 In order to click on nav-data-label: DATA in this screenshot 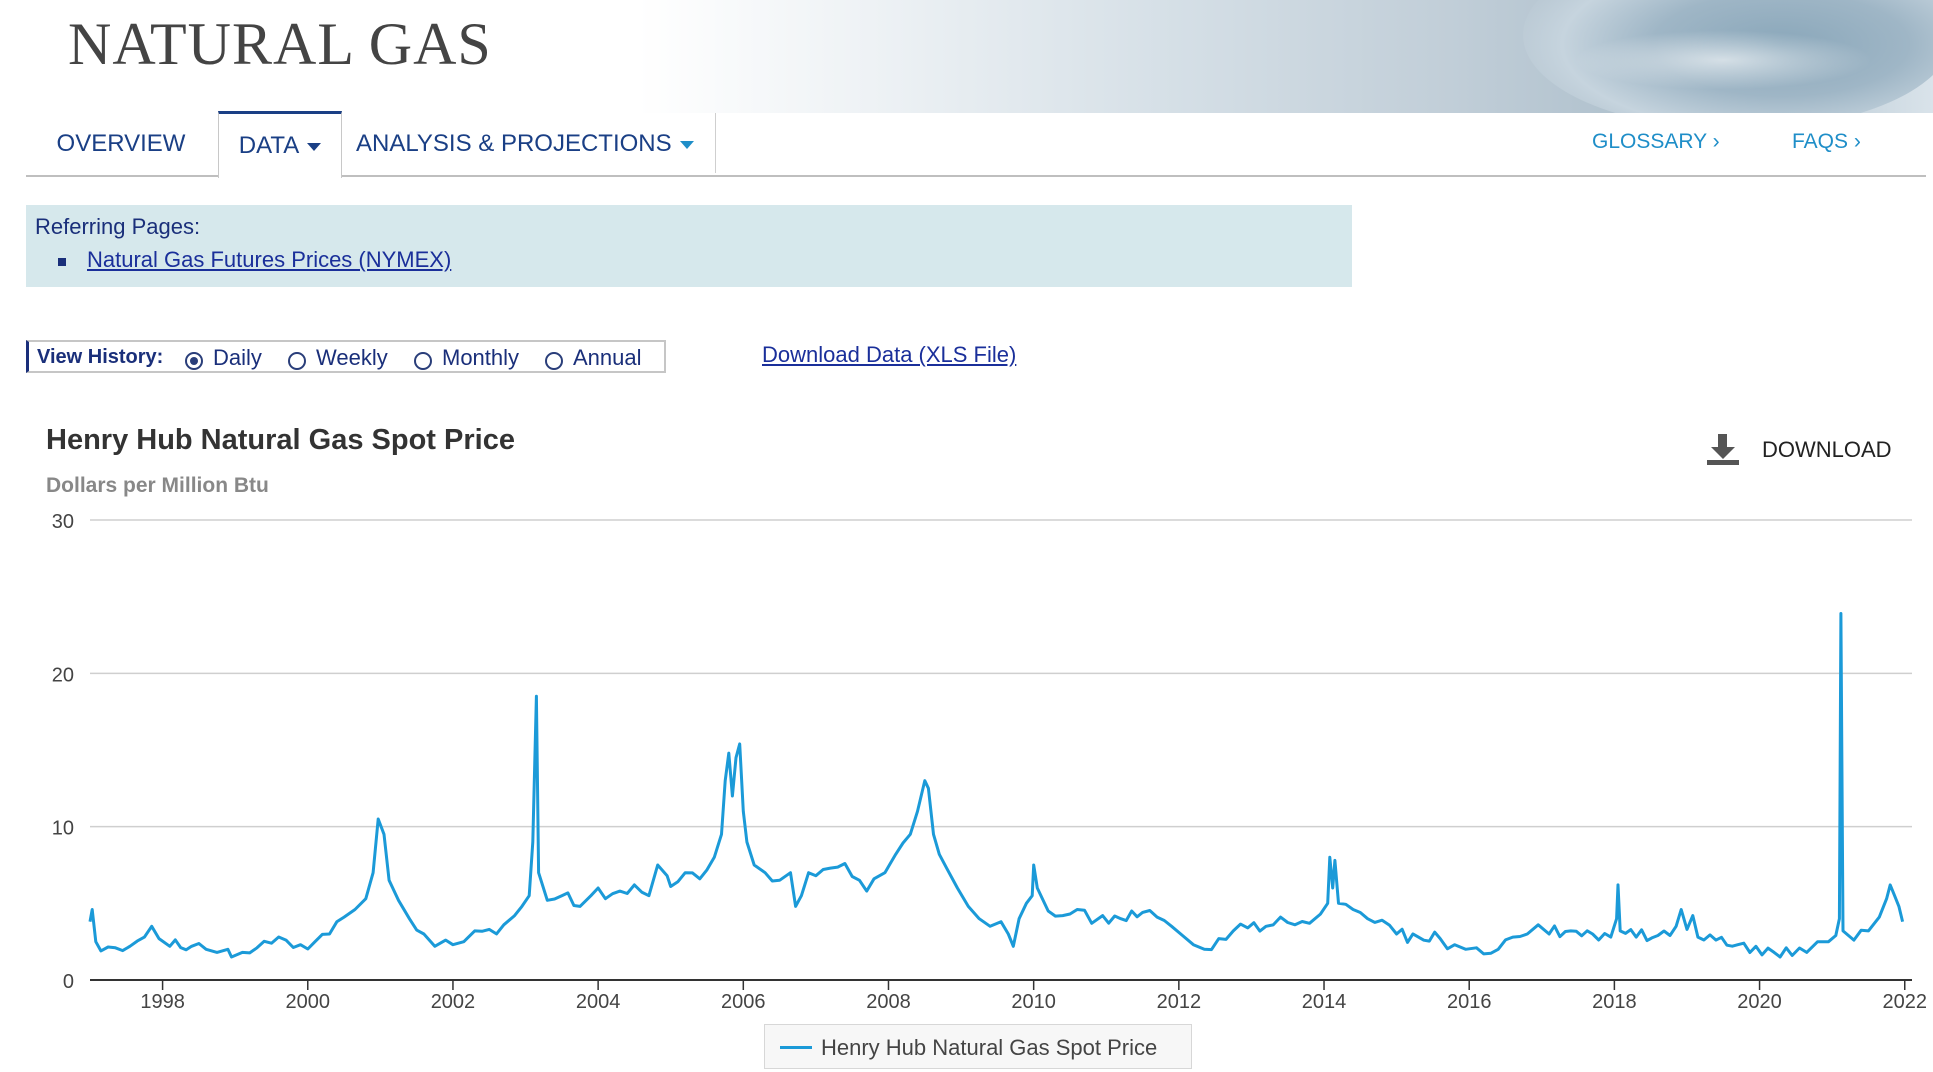, I will do `click(269, 145)`.